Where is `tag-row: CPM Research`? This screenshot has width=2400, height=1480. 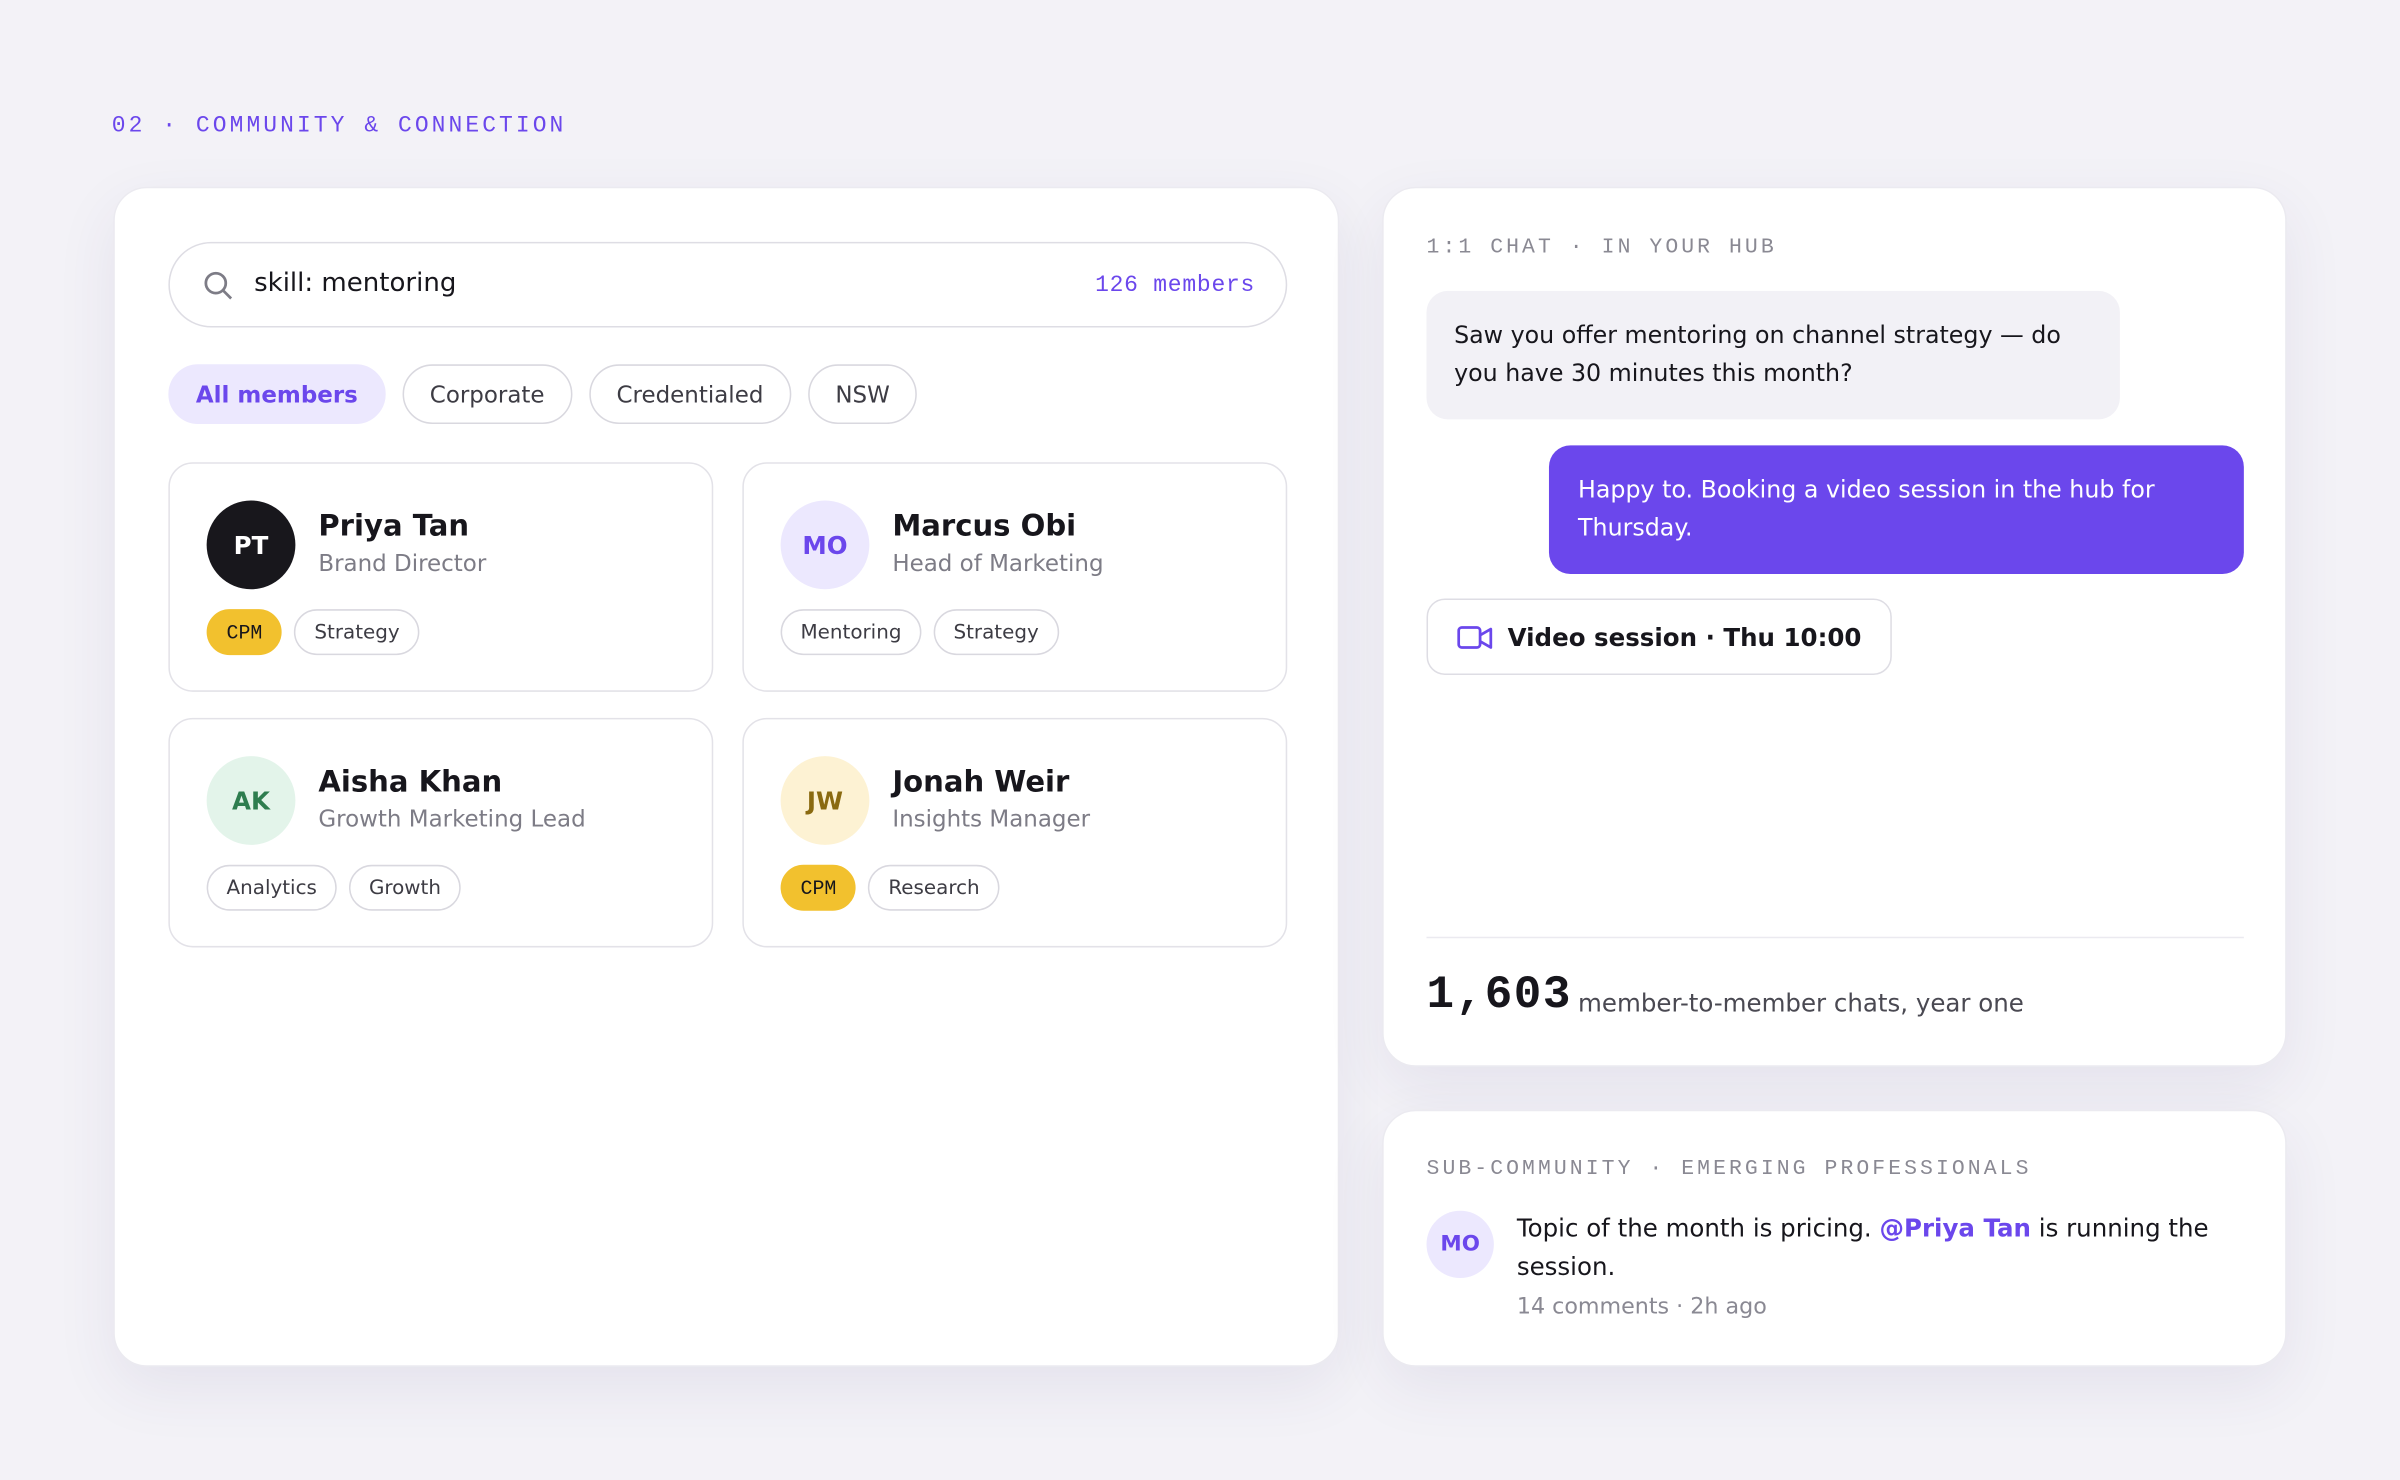 tag-row: CPM Research is located at coordinates (890, 887).